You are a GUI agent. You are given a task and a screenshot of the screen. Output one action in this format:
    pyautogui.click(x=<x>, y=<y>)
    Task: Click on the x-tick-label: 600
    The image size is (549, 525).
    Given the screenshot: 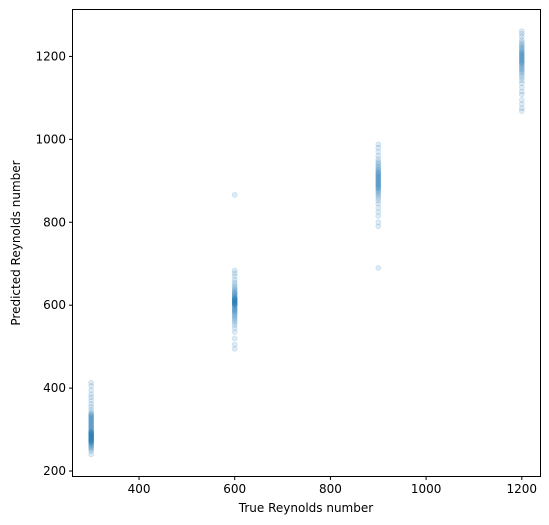 What is the action you would take?
    pyautogui.click(x=234, y=489)
    